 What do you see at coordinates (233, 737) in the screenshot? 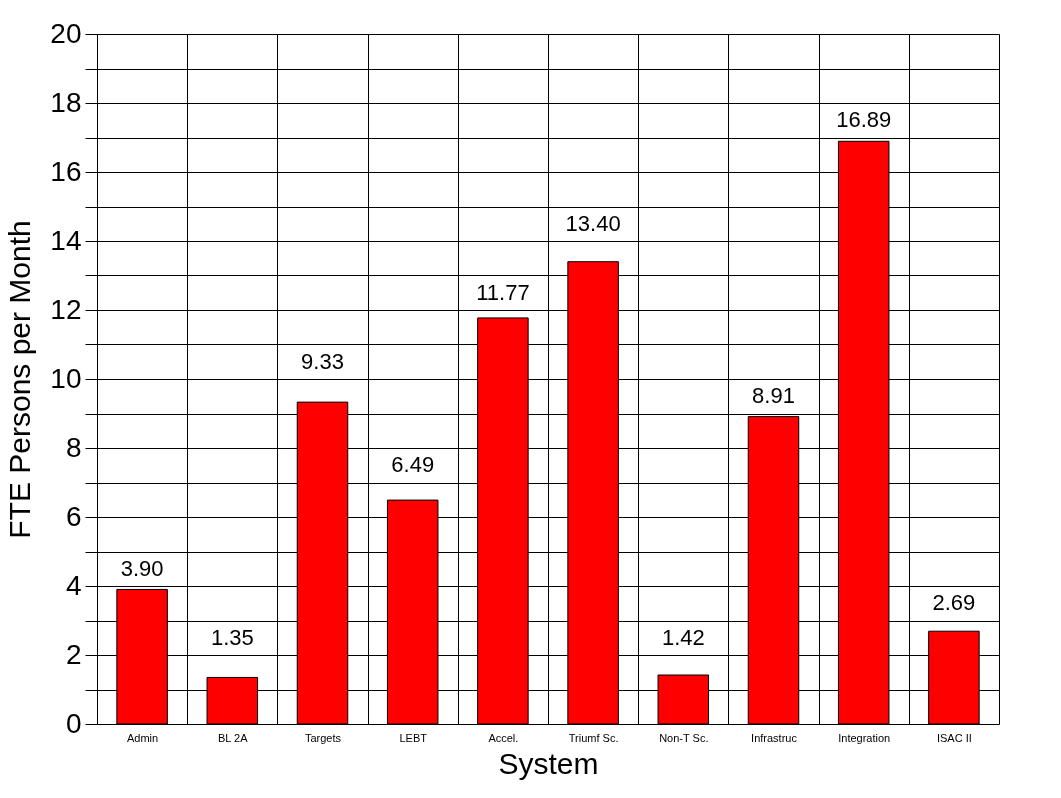
I see `x-tick-label: BL 2A` at bounding box center [233, 737].